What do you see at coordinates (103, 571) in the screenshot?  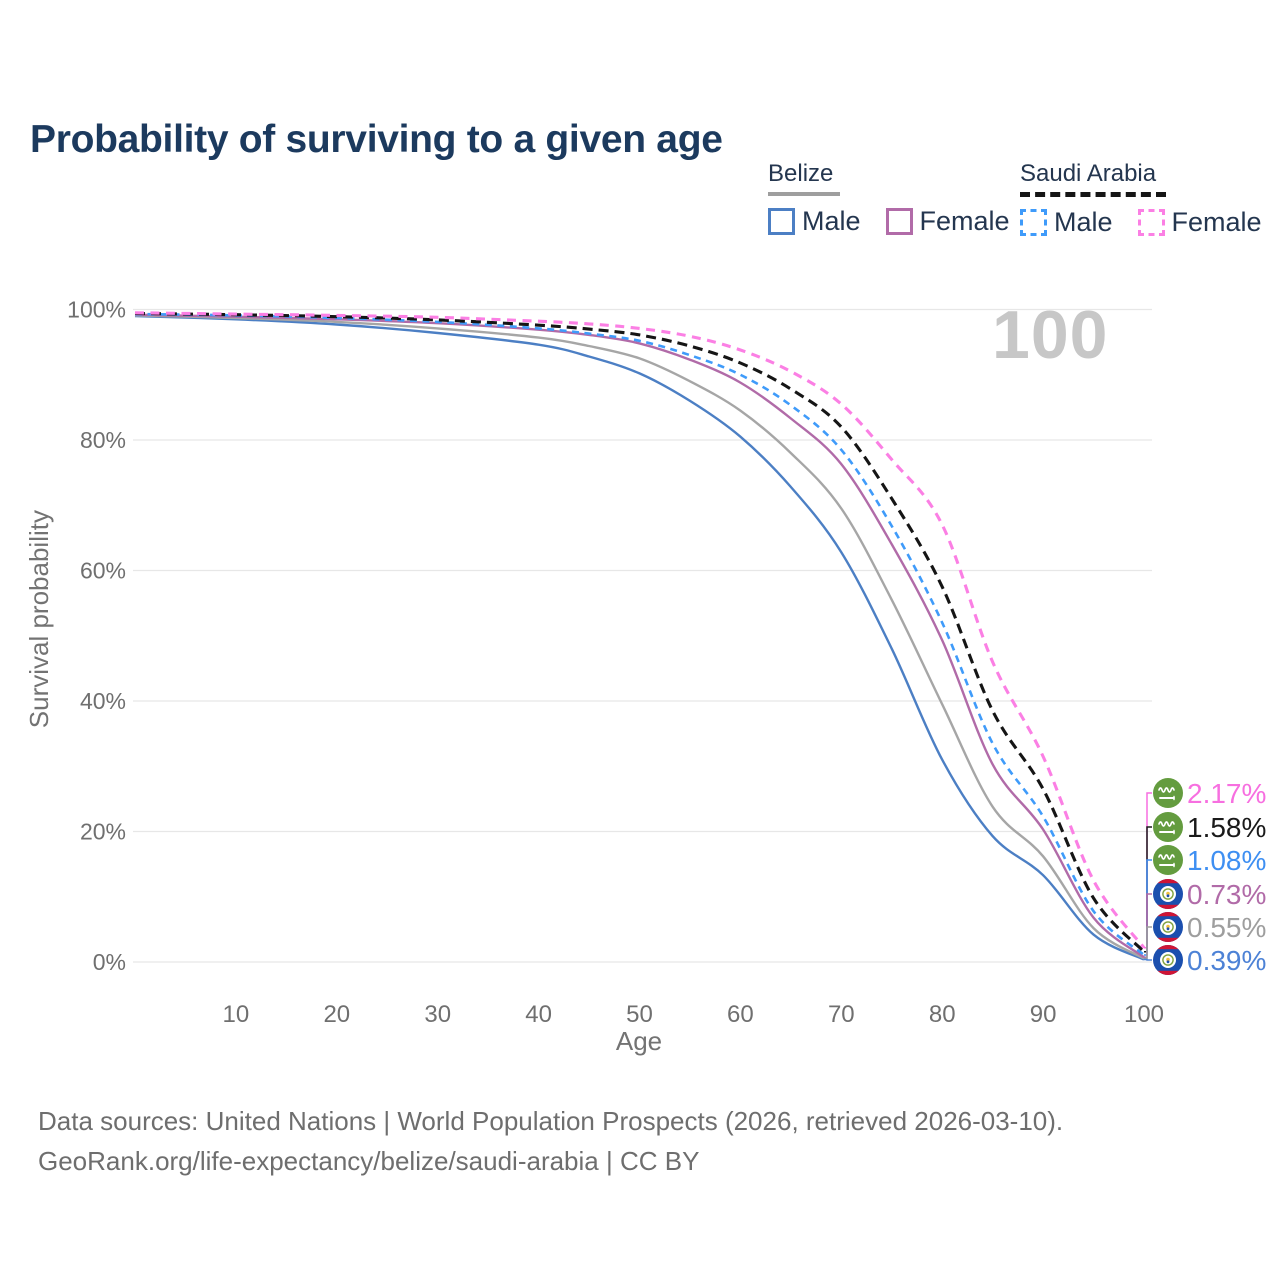 I see `y-axis-tick-label: 60%` at bounding box center [103, 571].